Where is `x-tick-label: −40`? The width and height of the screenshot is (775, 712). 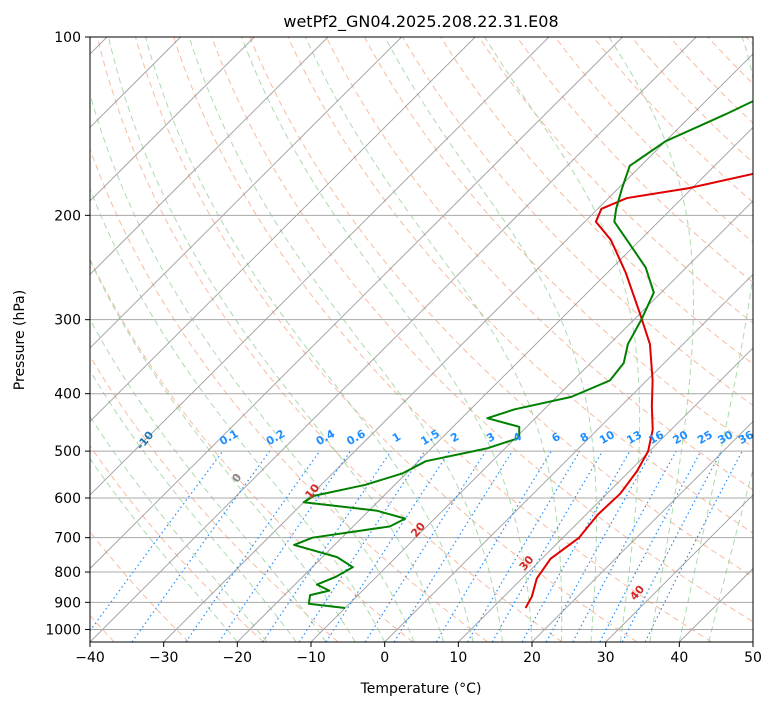
x-tick-label: −40 is located at coordinates (90, 658).